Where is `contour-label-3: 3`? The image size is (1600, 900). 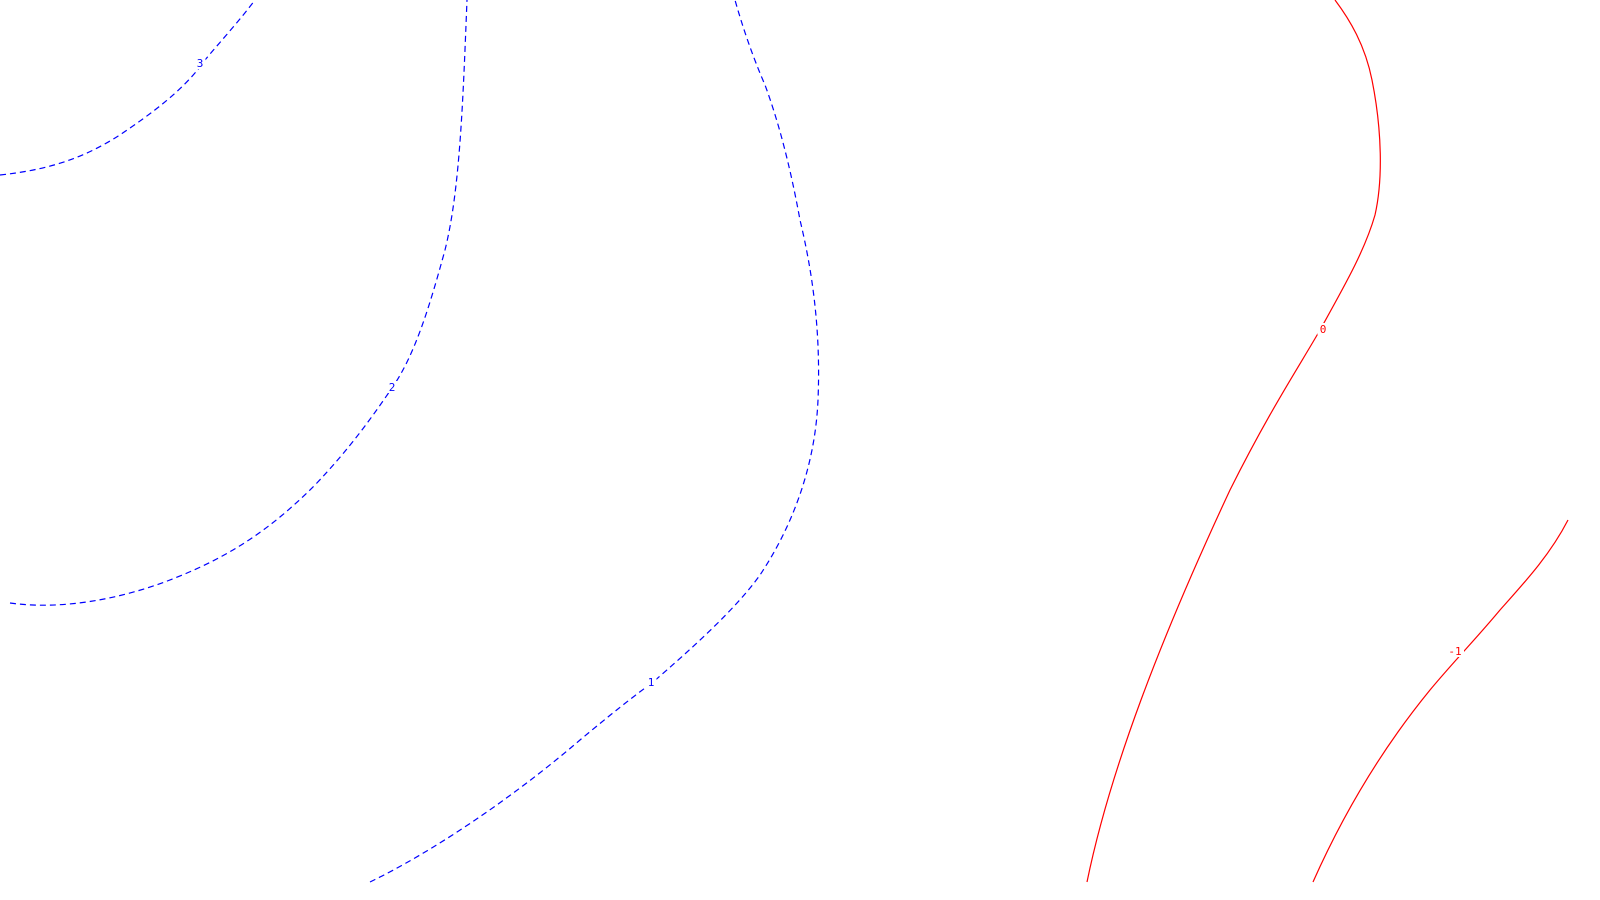 contour-label-3: 3 is located at coordinates (200, 63).